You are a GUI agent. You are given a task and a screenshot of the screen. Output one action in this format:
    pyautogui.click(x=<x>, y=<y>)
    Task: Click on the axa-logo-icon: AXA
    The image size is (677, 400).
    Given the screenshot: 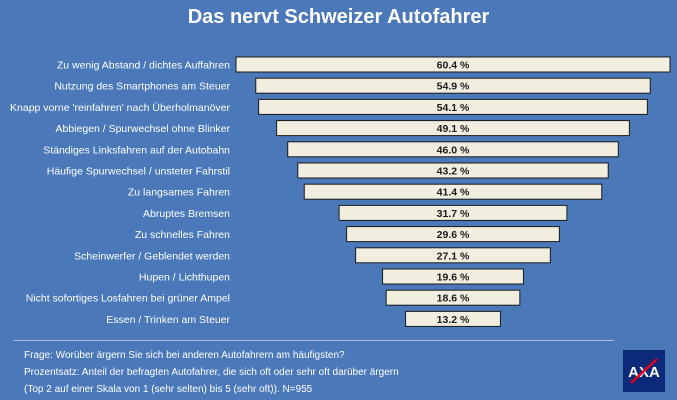 What is the action you would take?
    pyautogui.click(x=644, y=371)
    